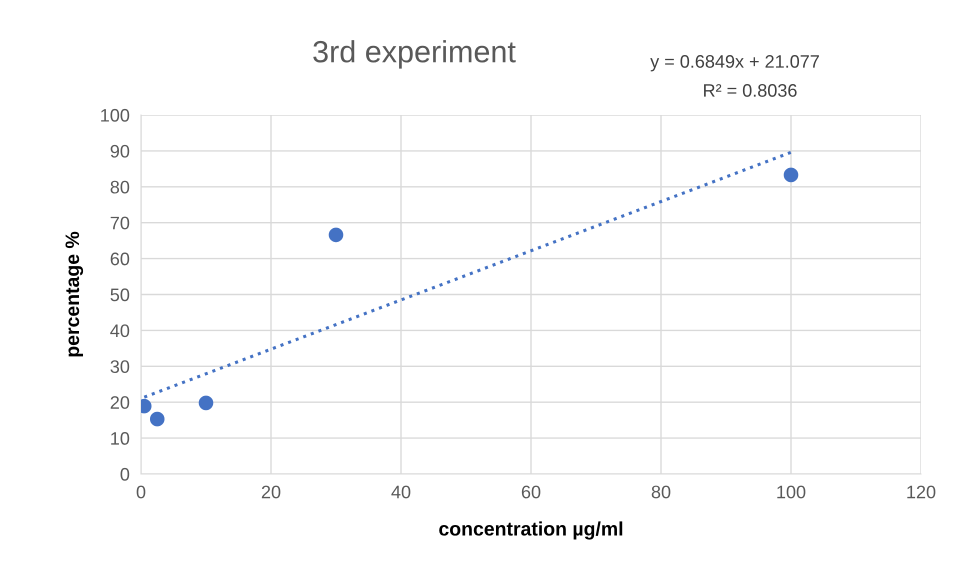 Image resolution: width=958 pixels, height=584 pixels. I want to click on y-tick-label: 10, so click(120, 438).